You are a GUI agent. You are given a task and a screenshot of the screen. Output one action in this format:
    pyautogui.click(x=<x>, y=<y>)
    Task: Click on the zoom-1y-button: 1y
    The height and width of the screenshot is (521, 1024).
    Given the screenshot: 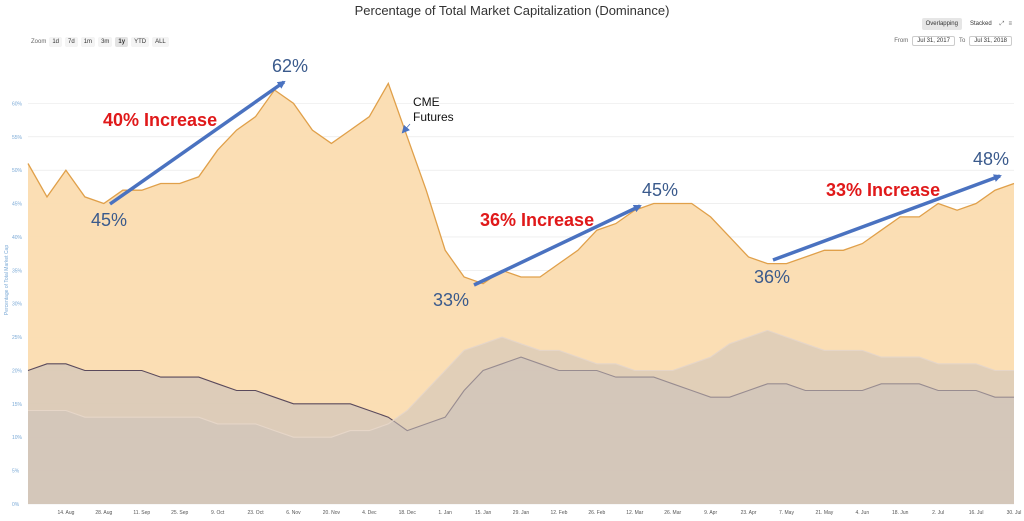 What is the action you would take?
    pyautogui.click(x=122, y=42)
    